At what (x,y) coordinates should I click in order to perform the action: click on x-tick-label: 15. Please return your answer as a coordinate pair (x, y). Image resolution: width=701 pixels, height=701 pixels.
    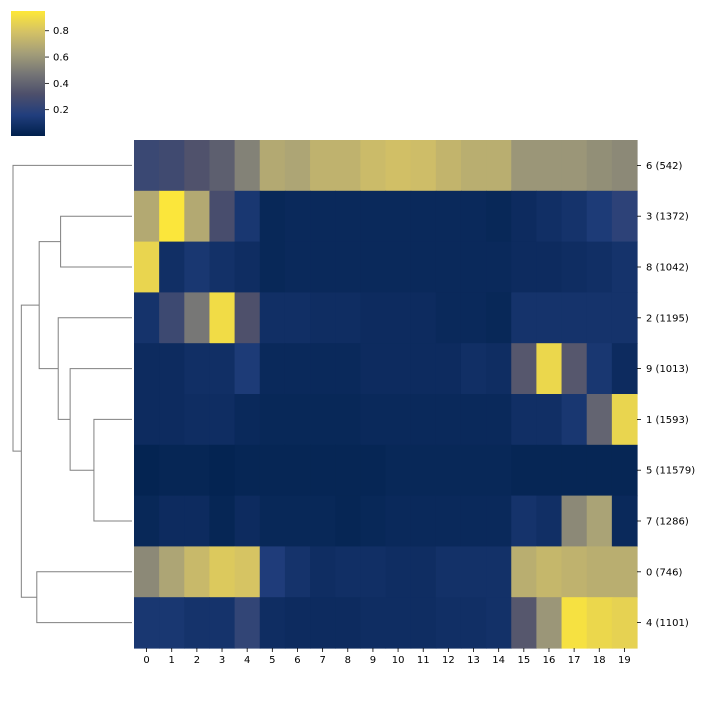
    Looking at the image, I should click on (523, 660).